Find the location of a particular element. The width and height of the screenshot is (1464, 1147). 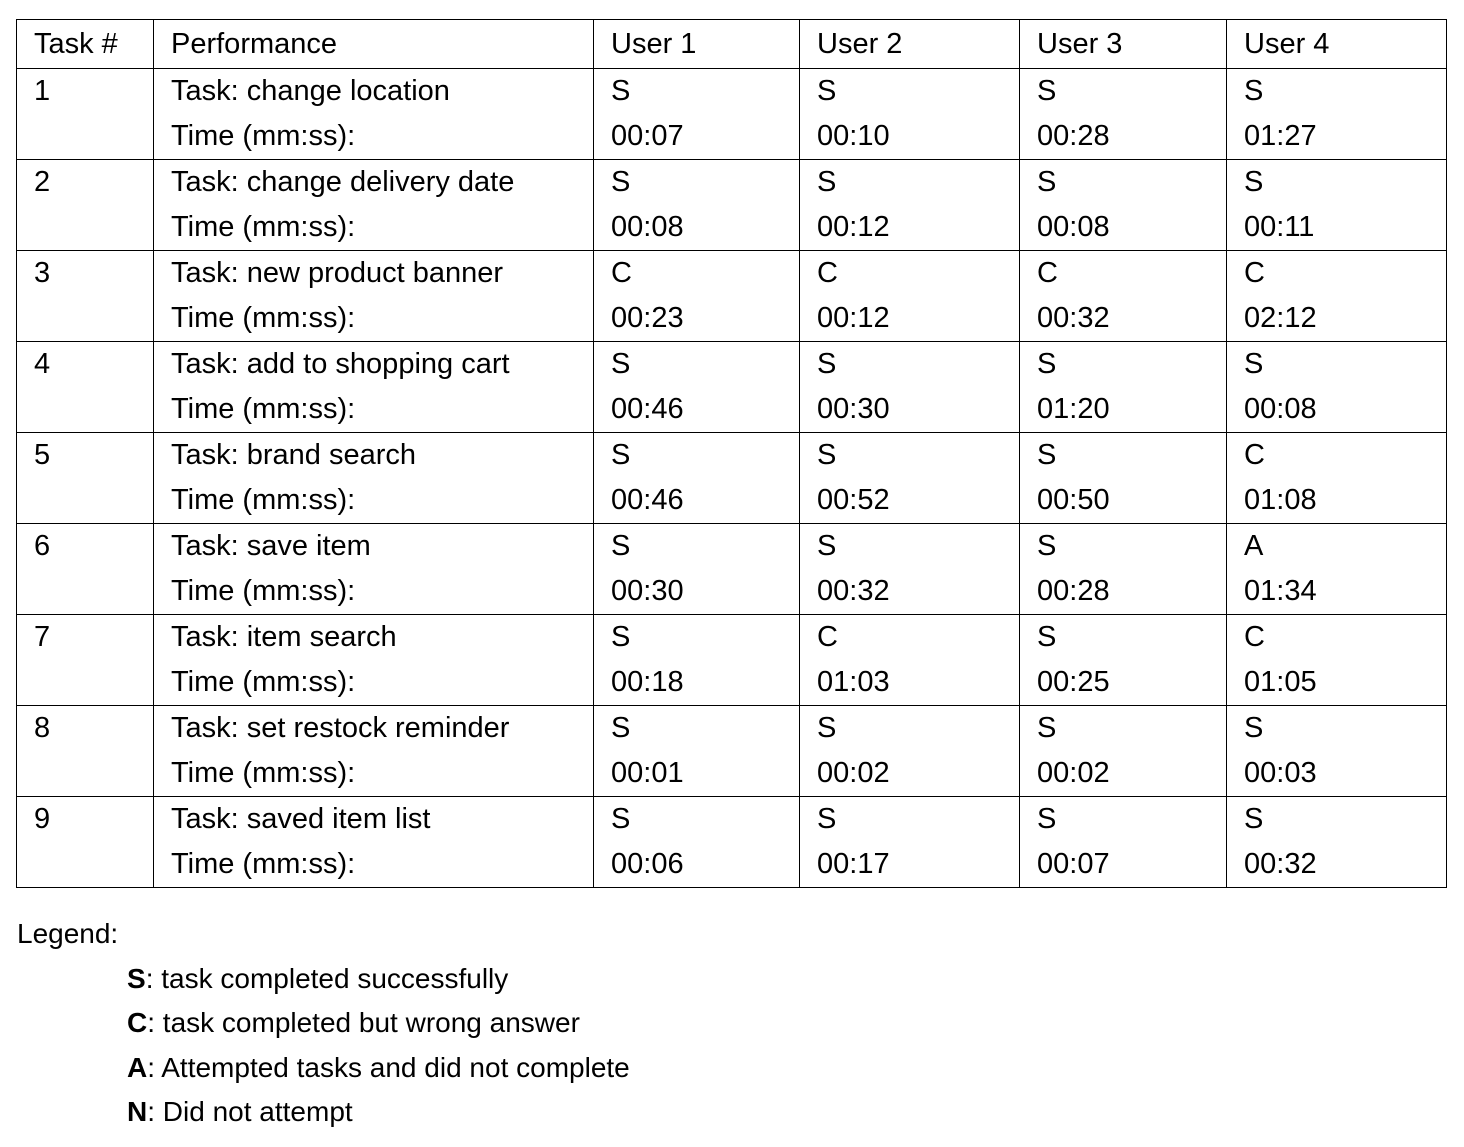

user-2-result: S 00:02 is located at coordinates (909, 751).